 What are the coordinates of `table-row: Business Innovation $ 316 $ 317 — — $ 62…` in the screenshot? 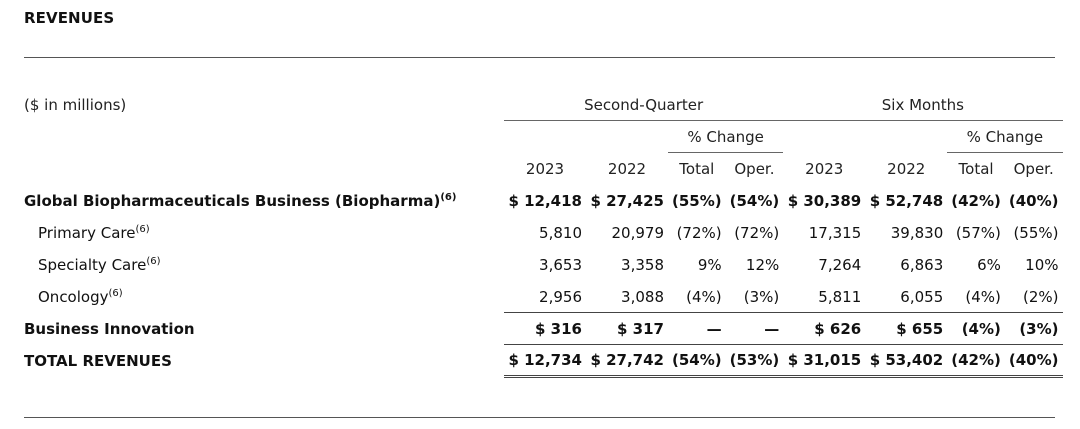 It's located at (541, 328).